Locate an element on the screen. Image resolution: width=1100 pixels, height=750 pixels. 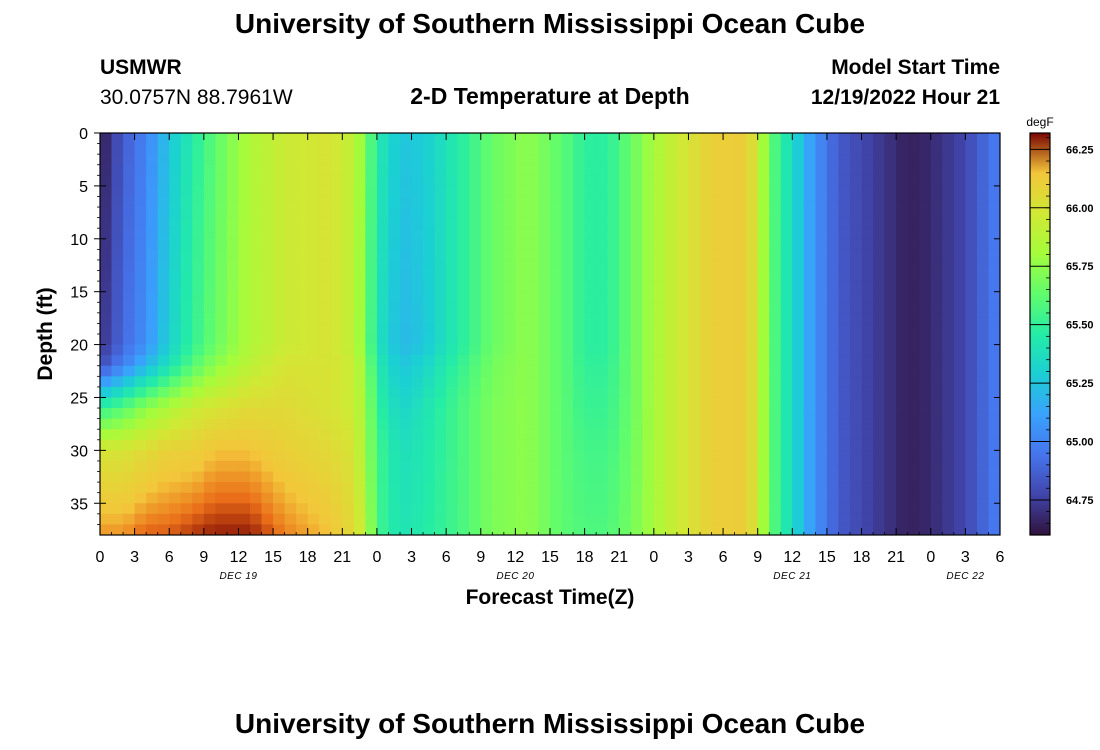
x-tick-label: 18 is located at coordinates (308, 557).